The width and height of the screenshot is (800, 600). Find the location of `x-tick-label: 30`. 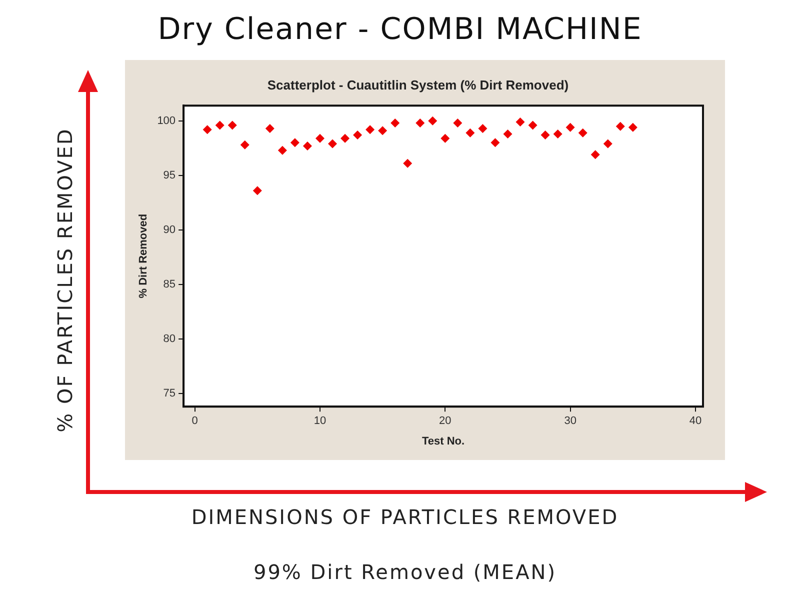

x-tick-label: 30 is located at coordinates (570, 421).